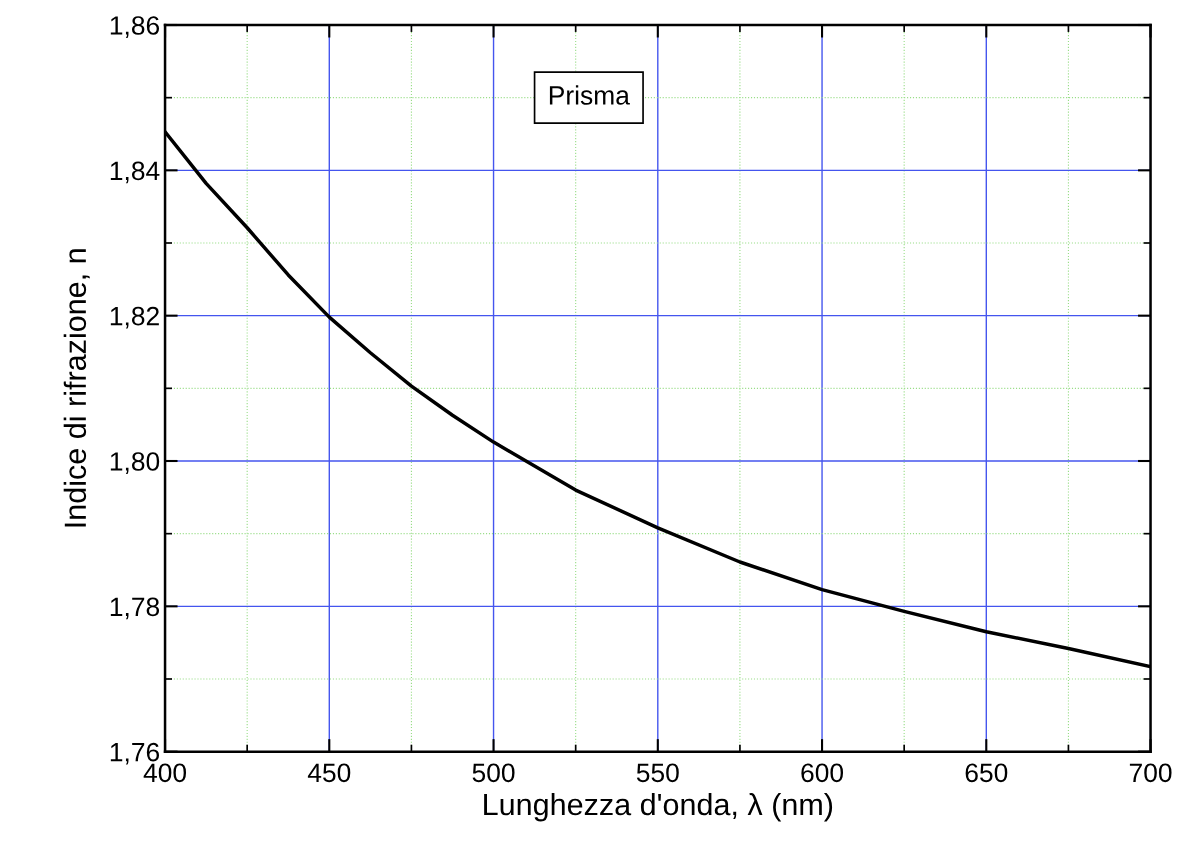 The height and width of the screenshot is (862, 1196). What do you see at coordinates (822, 773) in the screenshot?
I see `x-tick-label: 600` at bounding box center [822, 773].